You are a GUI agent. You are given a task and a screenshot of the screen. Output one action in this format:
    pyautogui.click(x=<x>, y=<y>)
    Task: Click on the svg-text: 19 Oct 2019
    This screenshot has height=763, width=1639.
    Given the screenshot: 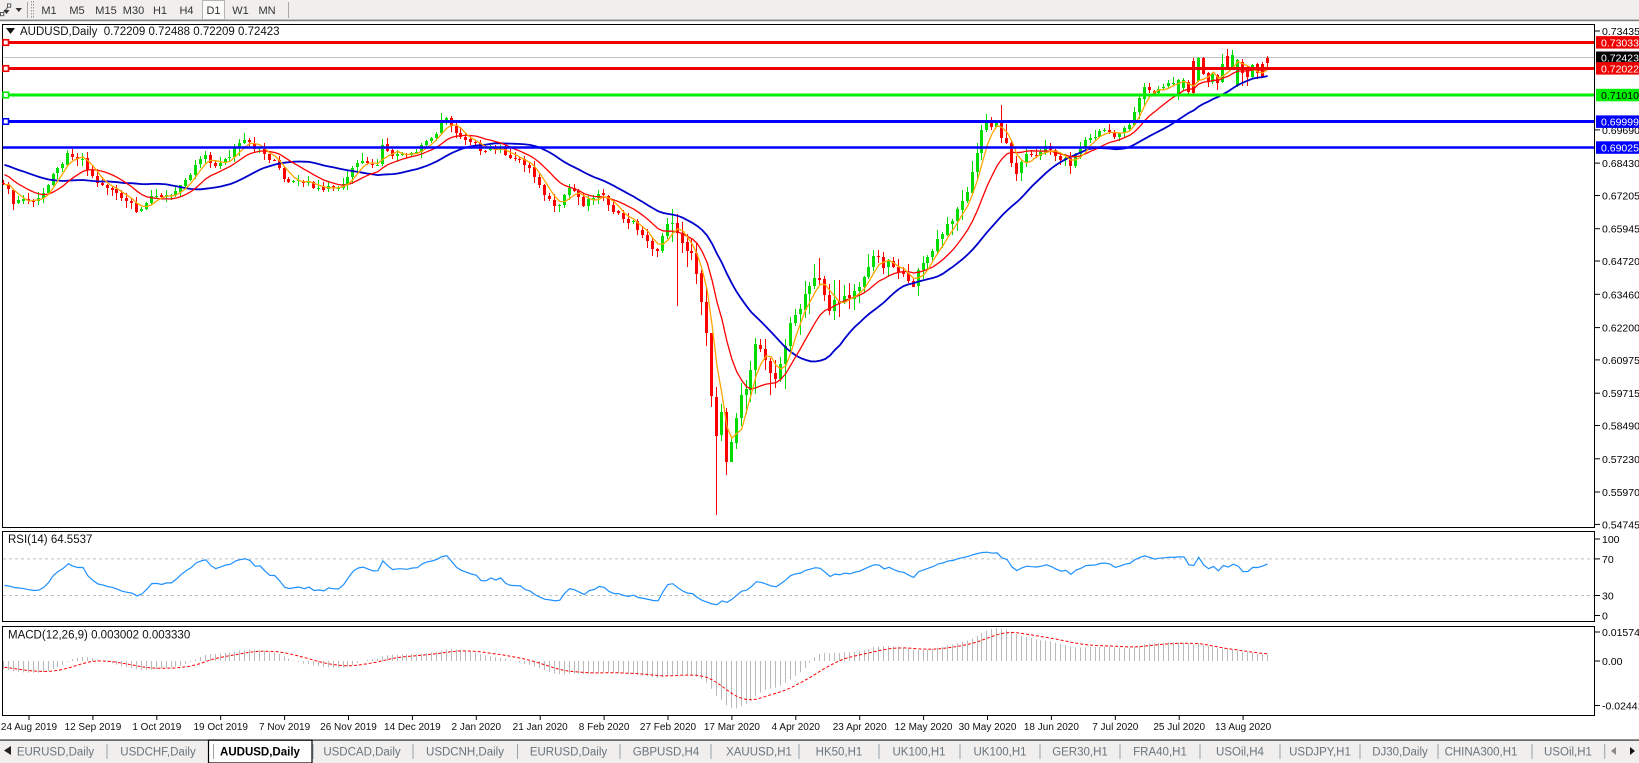 What is the action you would take?
    pyautogui.click(x=220, y=727)
    